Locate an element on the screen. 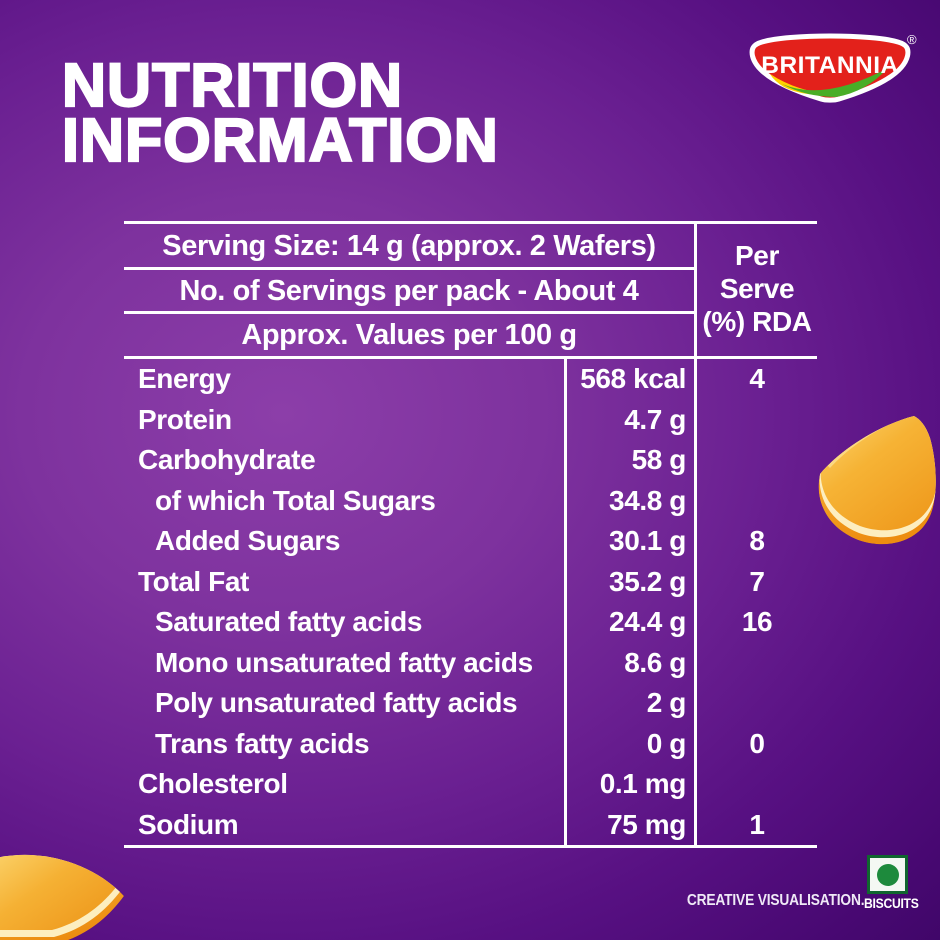 The image size is (940, 940). row-label: Mono unsaturated fatty acids is located at coordinates (344, 662).